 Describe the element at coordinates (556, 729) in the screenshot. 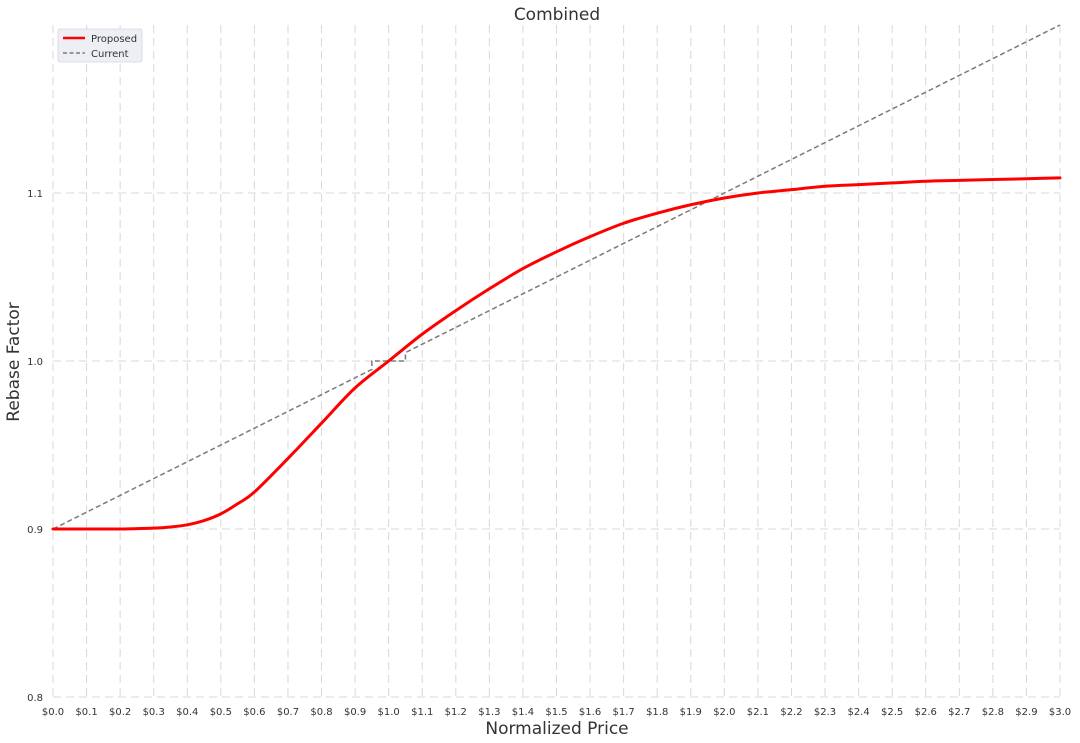

I see `x-axis-label: Normalized Price` at that location.